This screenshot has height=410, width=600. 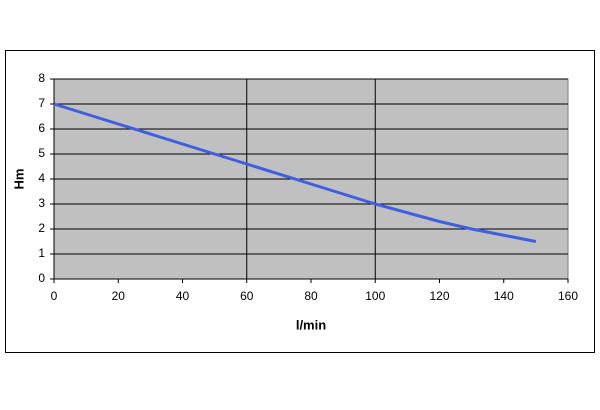 I want to click on y-tick-label: 7, so click(x=41, y=103).